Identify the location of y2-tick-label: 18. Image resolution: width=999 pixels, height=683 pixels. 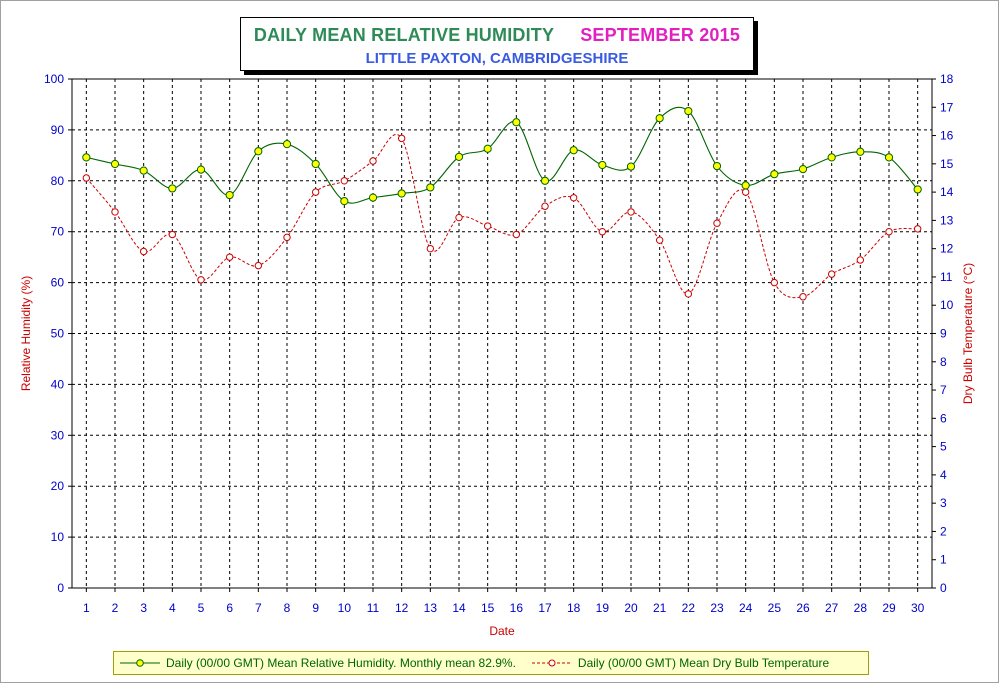
(947, 79).